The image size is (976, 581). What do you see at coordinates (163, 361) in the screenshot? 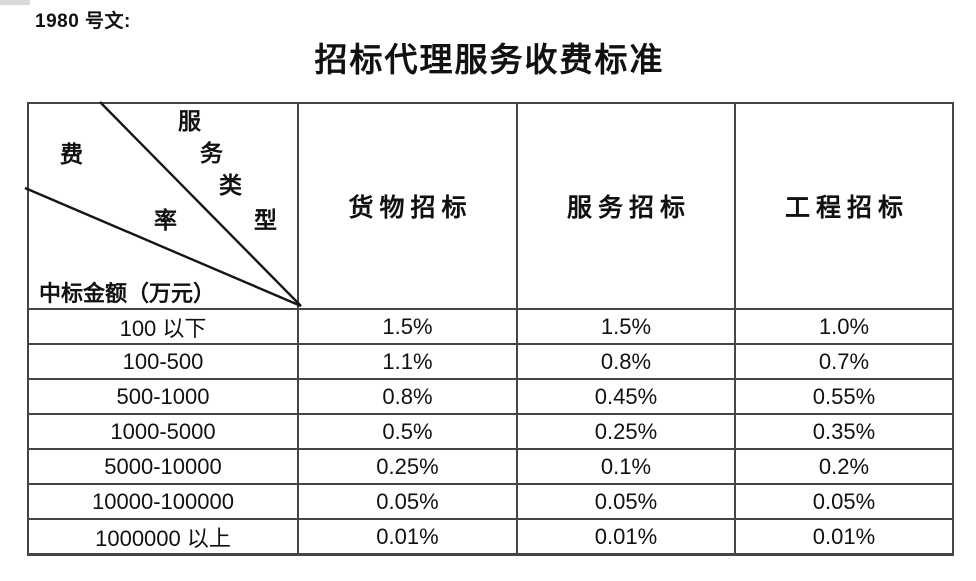
I see `row-header-amount-range: 100-500` at bounding box center [163, 361].